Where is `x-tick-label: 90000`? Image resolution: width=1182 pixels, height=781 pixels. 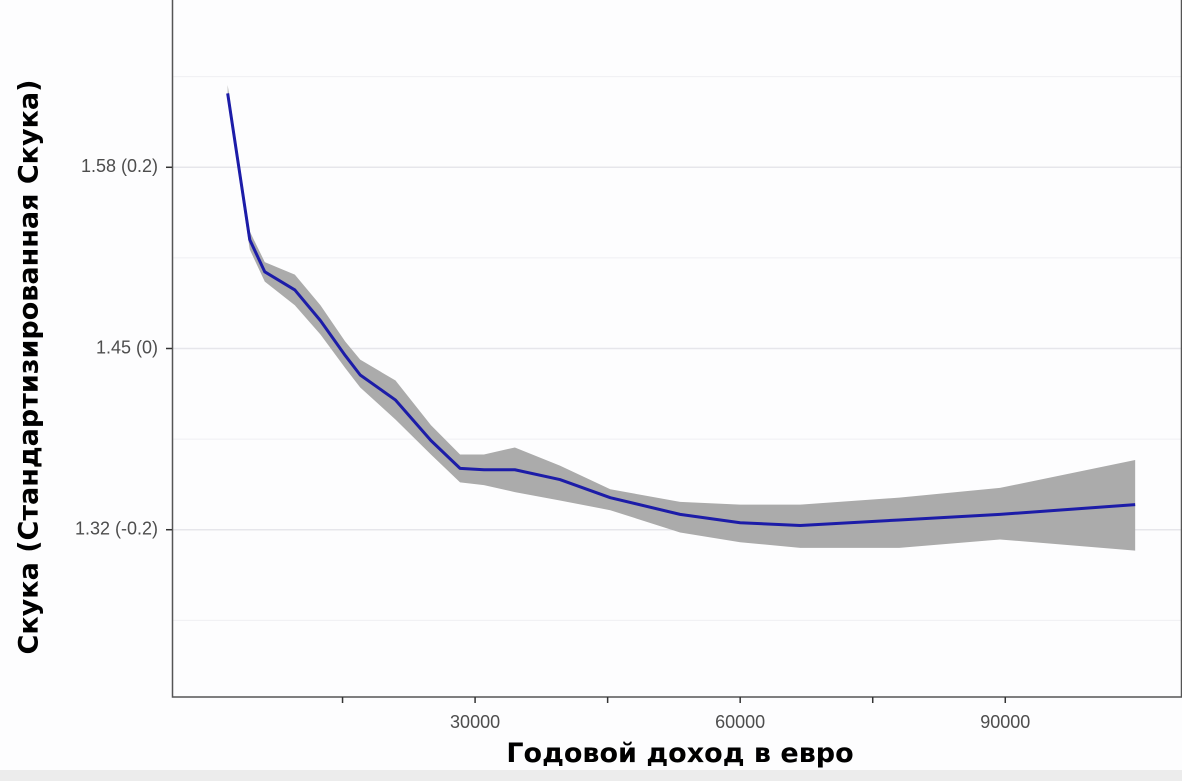 x-tick-label: 90000 is located at coordinates (1005, 722).